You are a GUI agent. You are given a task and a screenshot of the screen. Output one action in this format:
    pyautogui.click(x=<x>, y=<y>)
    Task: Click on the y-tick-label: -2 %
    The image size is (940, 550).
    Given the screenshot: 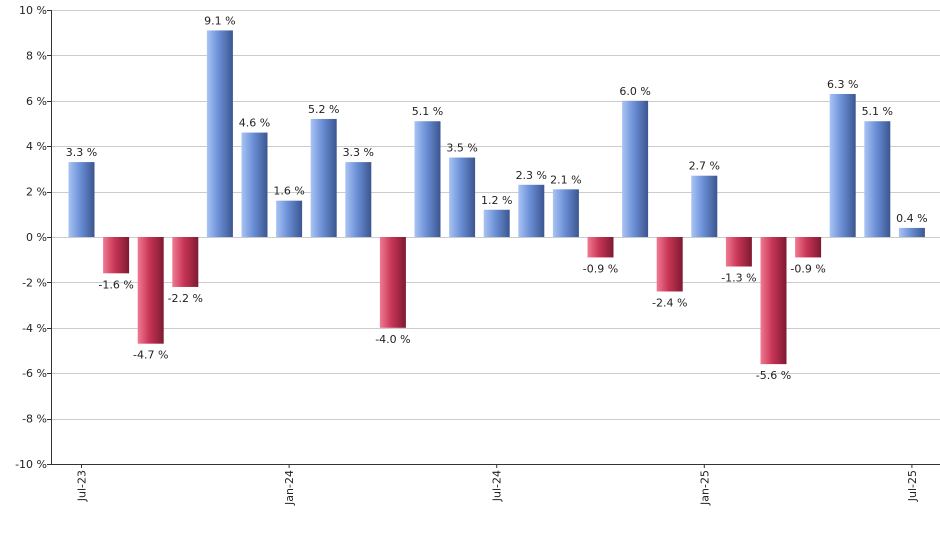 What is the action you would take?
    pyautogui.click(x=34, y=282)
    